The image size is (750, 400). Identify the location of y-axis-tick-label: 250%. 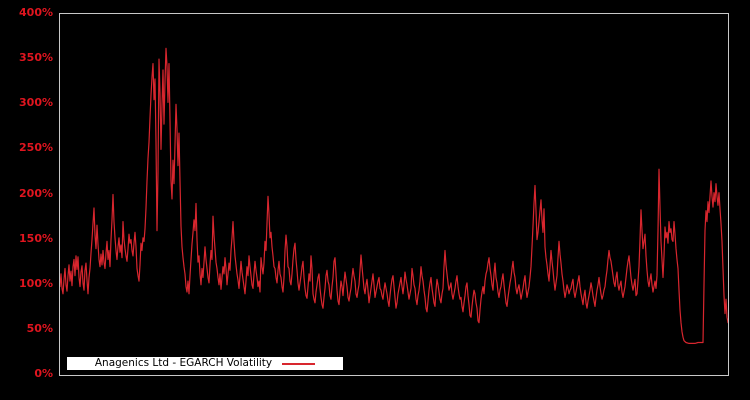
(36, 148).